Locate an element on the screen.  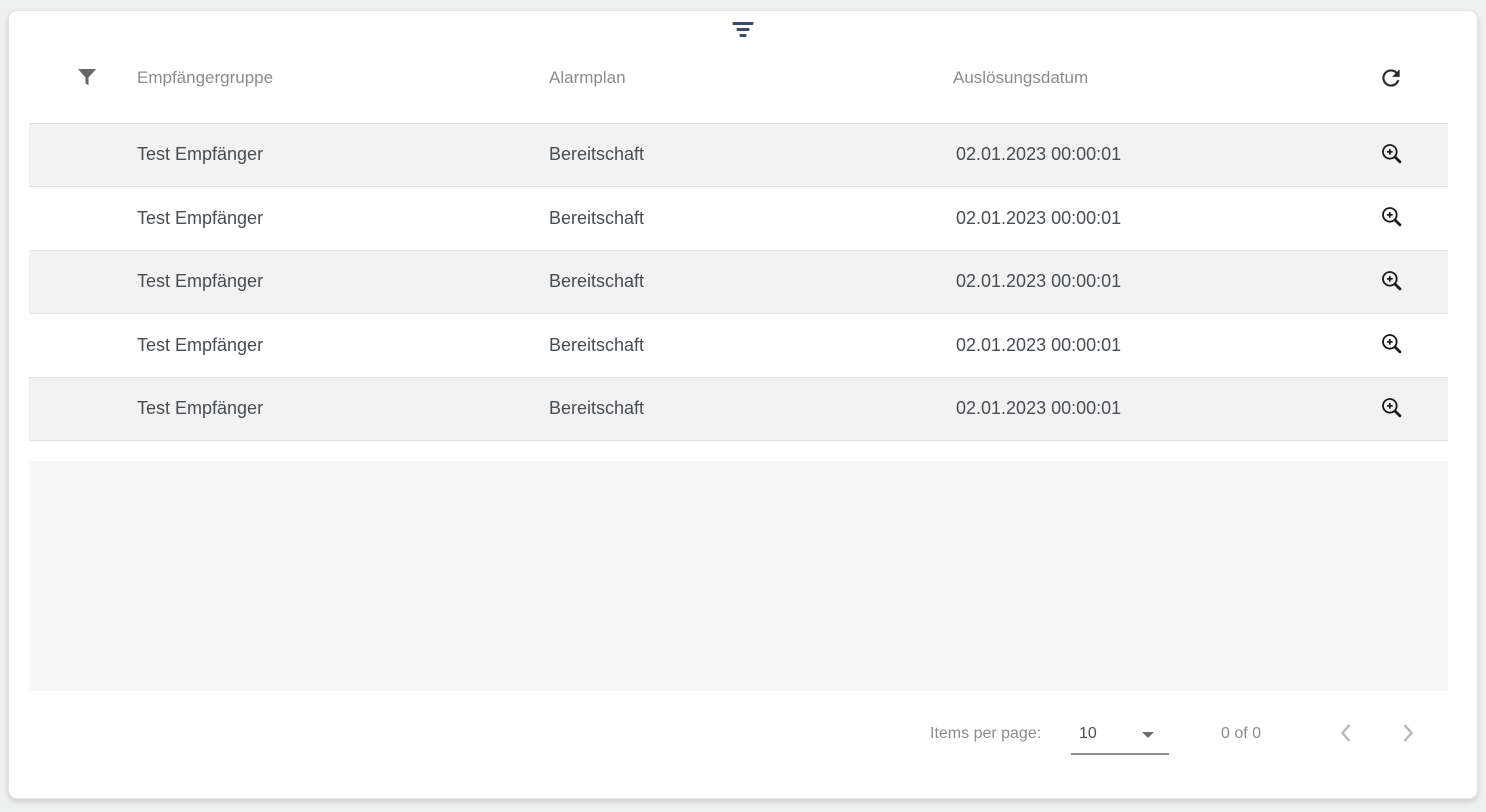
items-per-page-label: Items per page: is located at coordinates (986, 733).